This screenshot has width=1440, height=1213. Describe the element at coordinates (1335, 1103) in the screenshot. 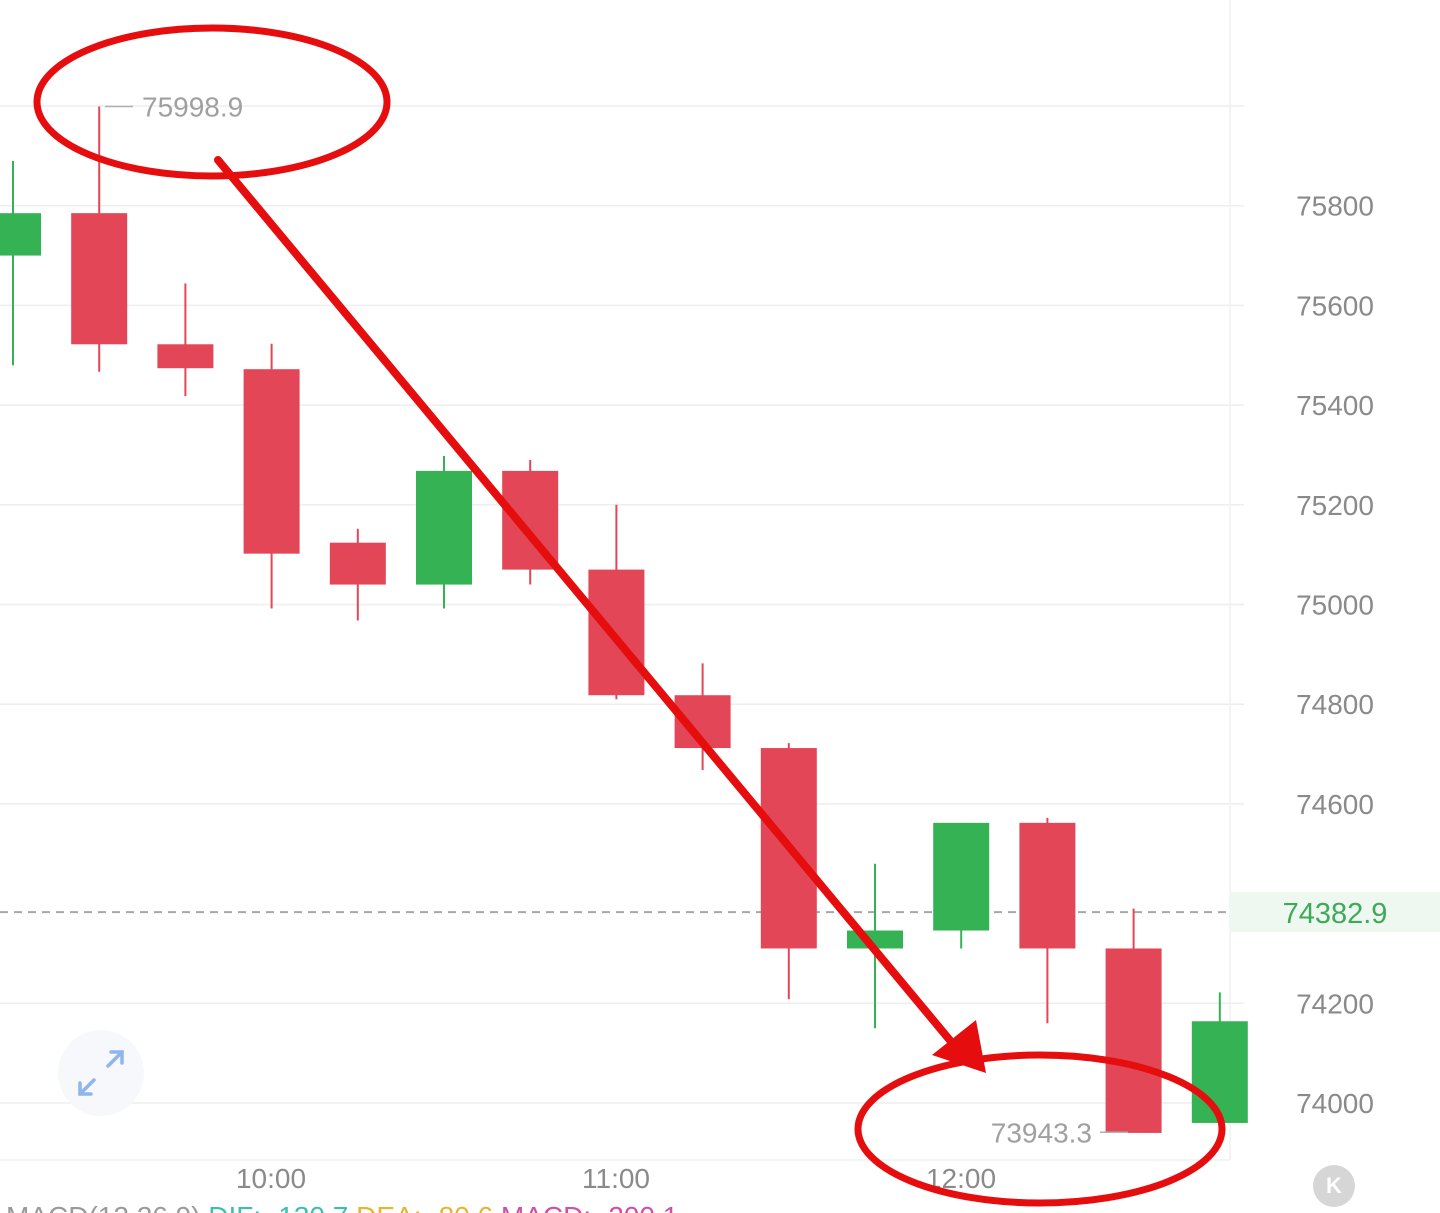

I see `y-tick-label: 74000` at that location.